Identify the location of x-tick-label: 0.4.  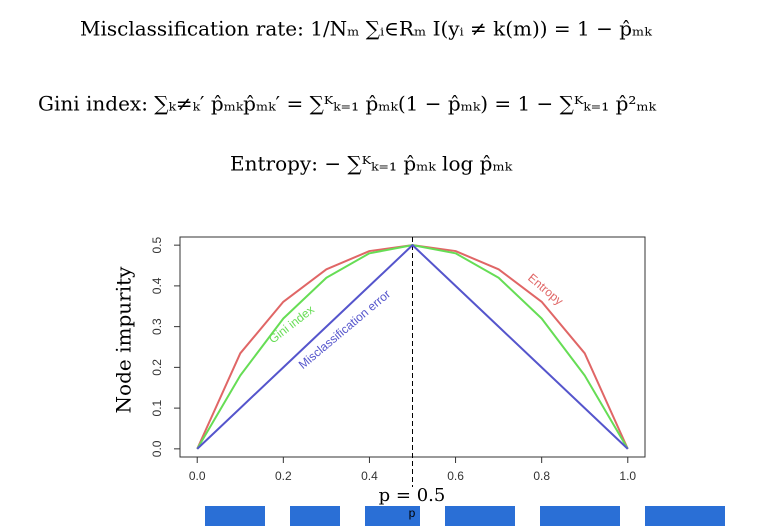
(369, 476).